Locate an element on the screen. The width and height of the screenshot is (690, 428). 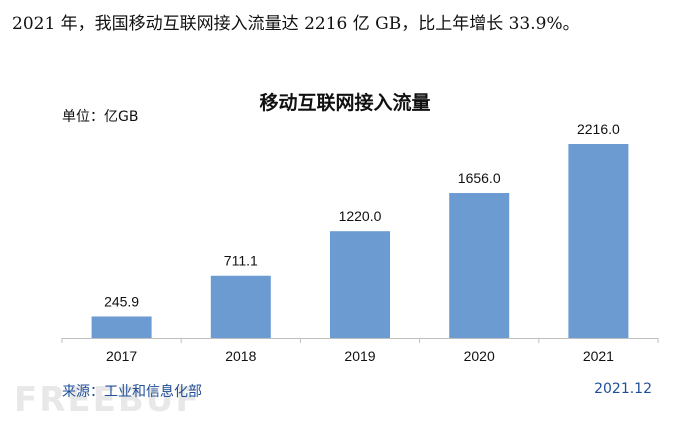
bar-2021 is located at coordinates (598, 241).